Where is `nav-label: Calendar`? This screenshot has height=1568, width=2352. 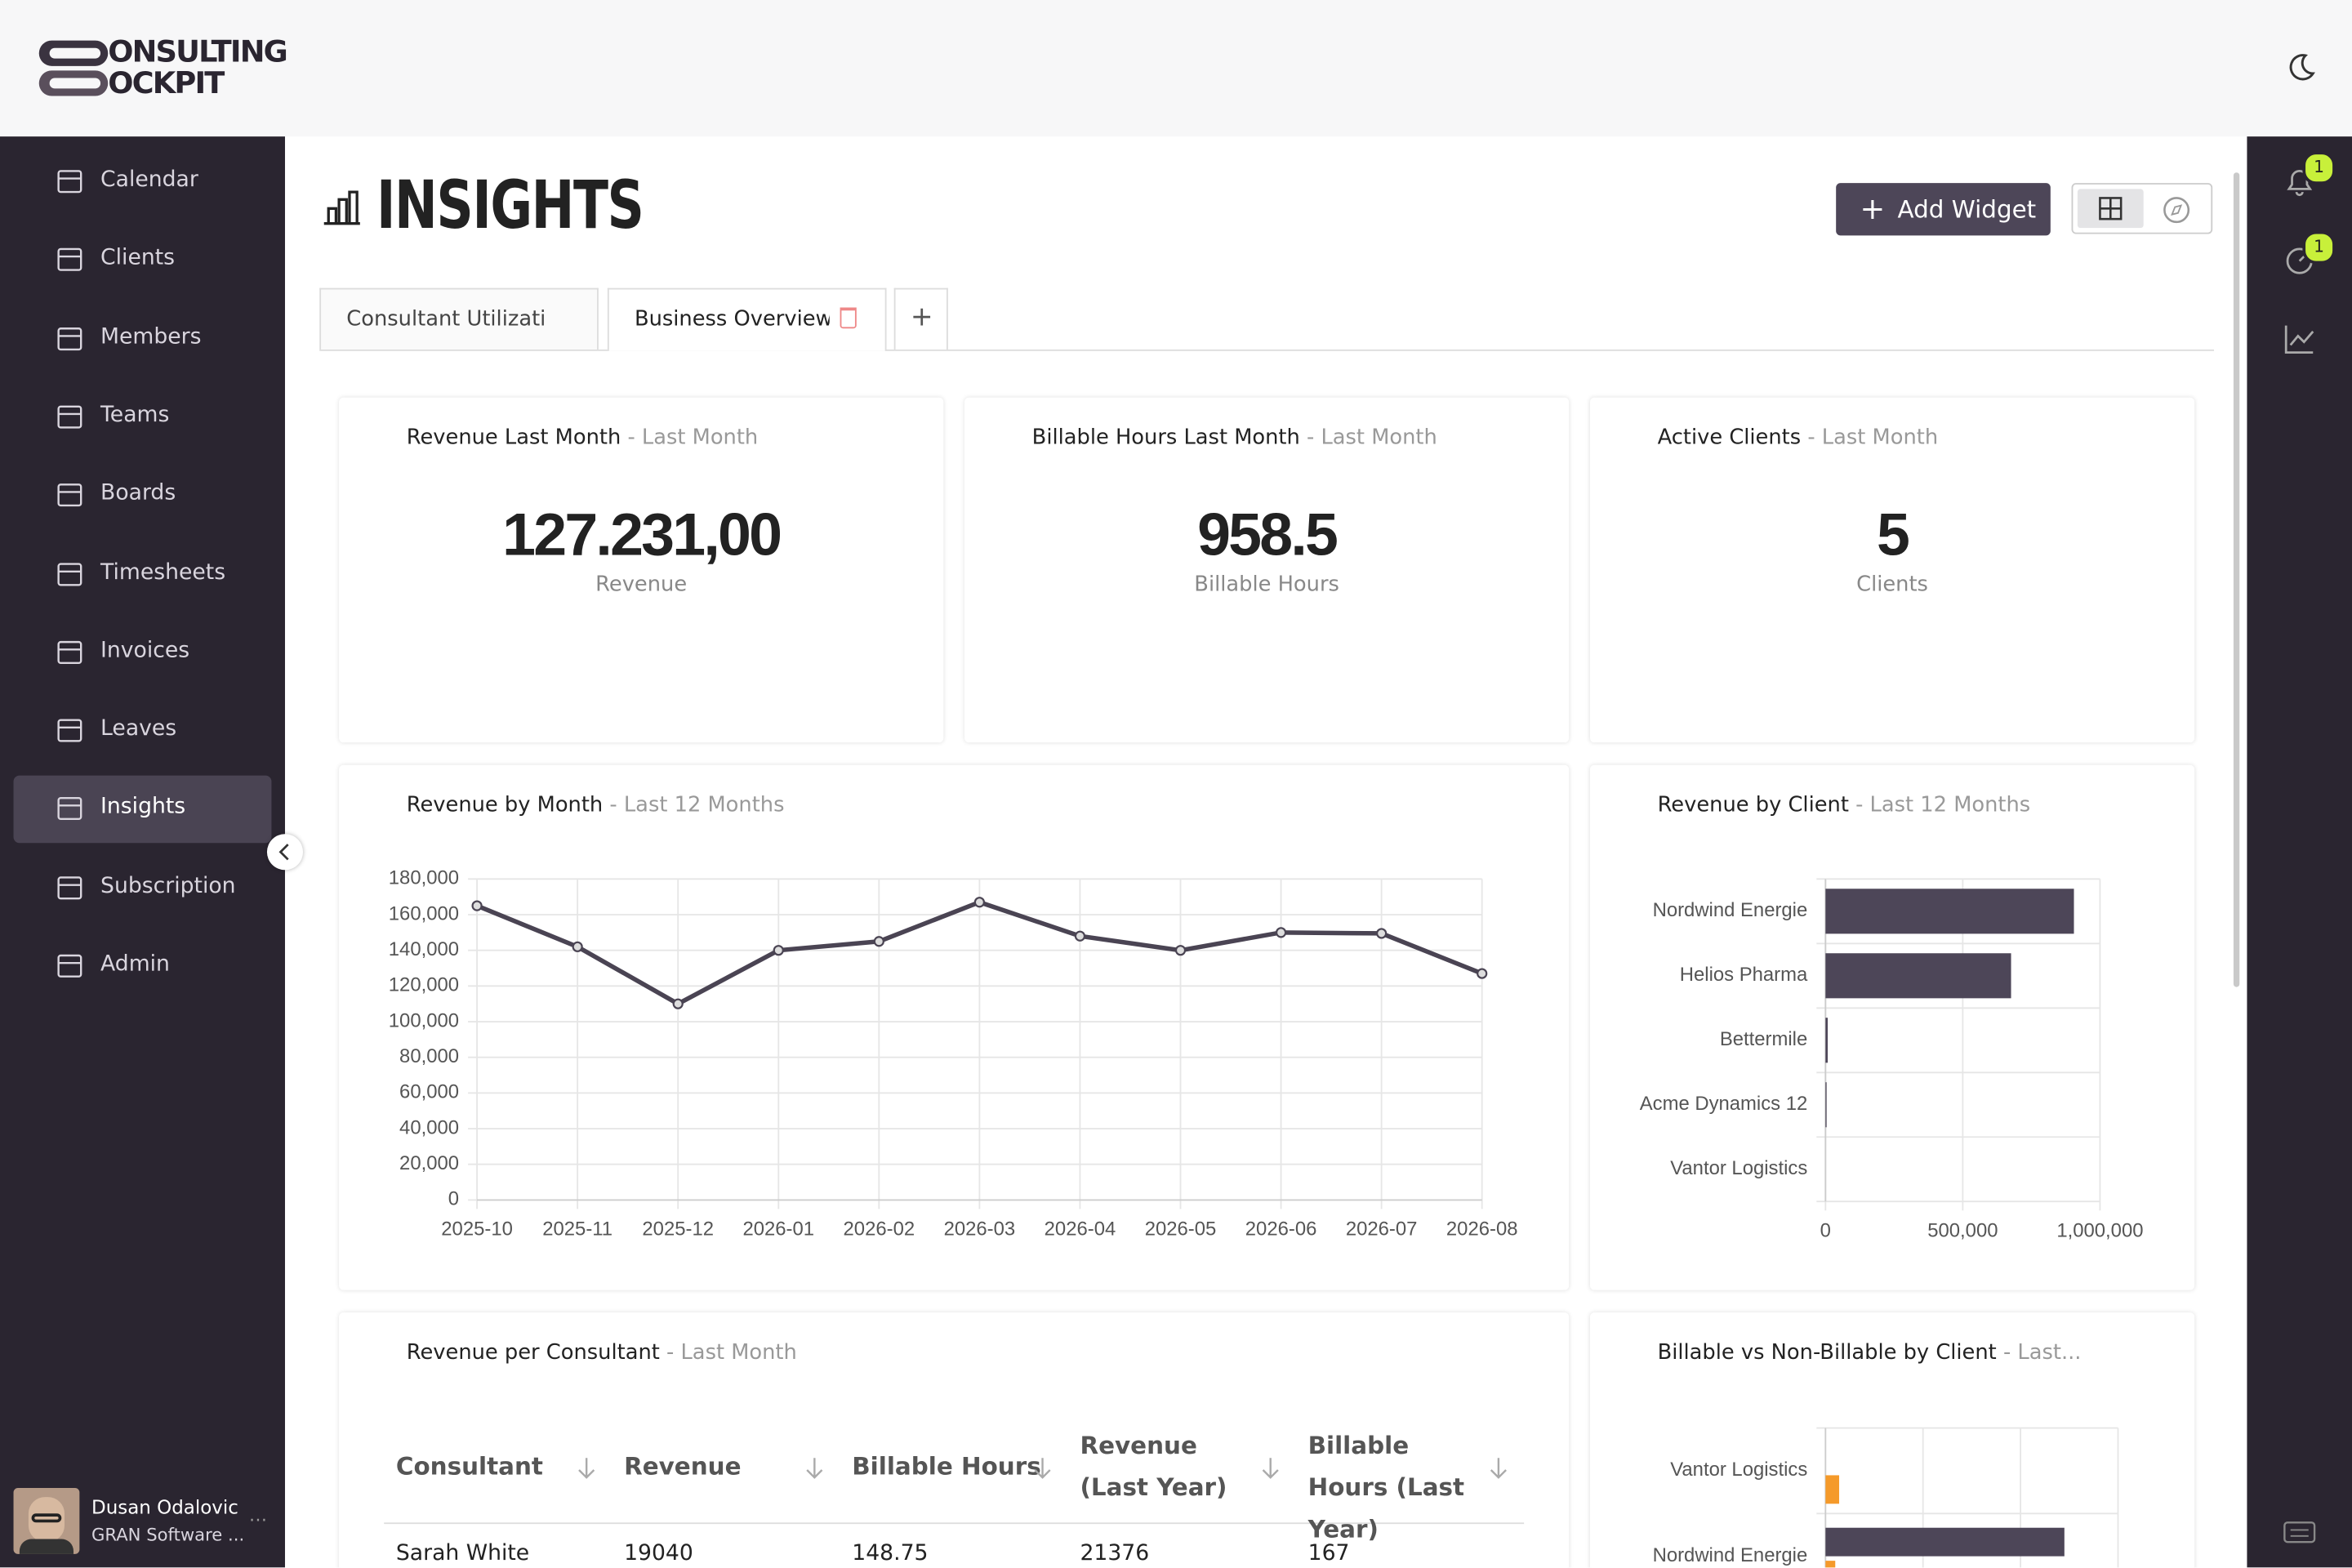 nav-label: Calendar is located at coordinates (149, 180).